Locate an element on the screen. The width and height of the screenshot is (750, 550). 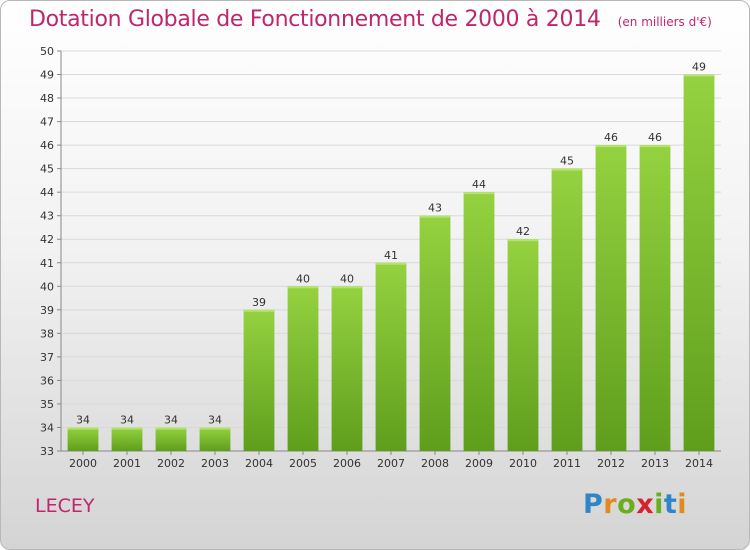
y-tick-label: 44 is located at coordinates (47, 192).